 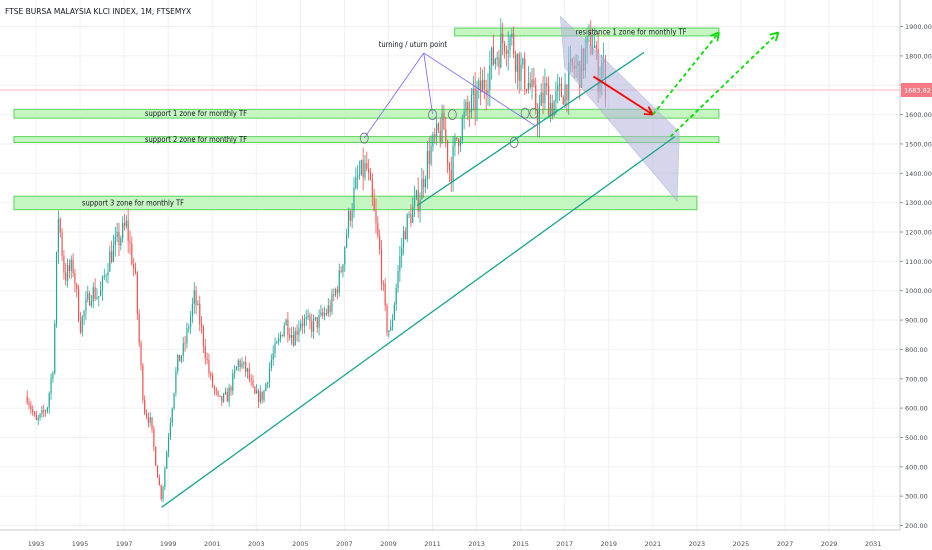 What do you see at coordinates (918, 203) in the screenshot?
I see `price-tick-label: 1300.00` at bounding box center [918, 203].